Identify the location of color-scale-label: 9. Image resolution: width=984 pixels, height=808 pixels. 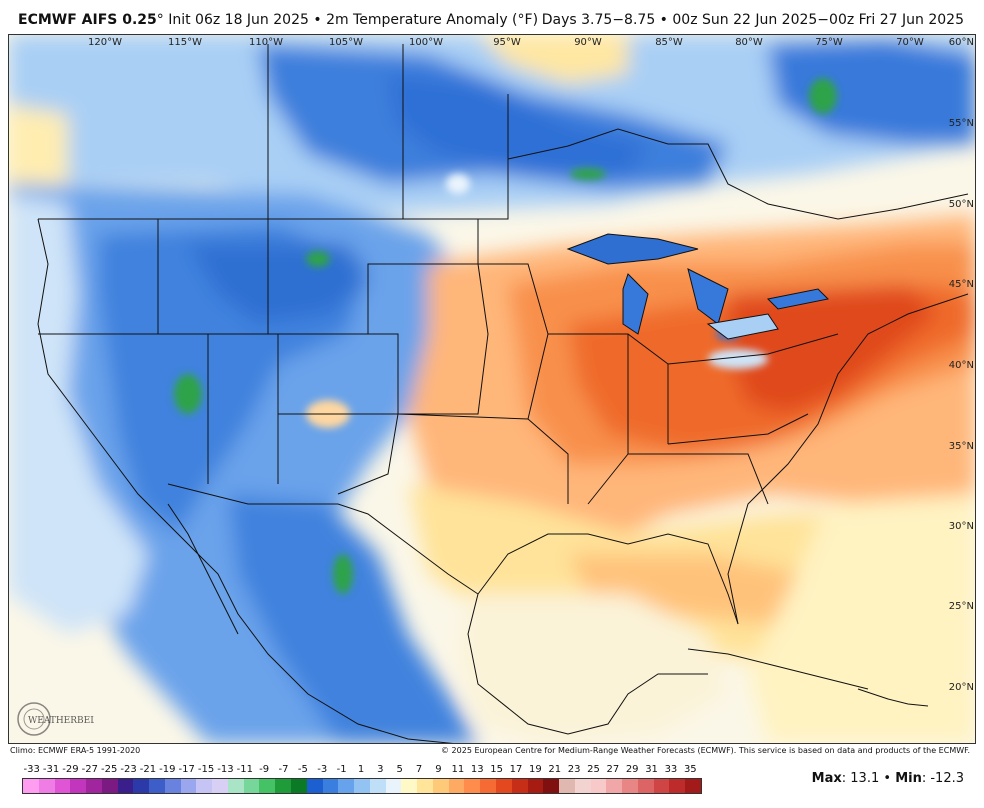
(438, 769).